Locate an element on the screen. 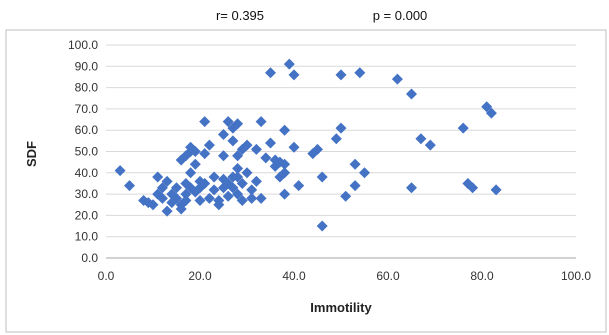  correlation-label: r= 0.395 is located at coordinates (240, 15).